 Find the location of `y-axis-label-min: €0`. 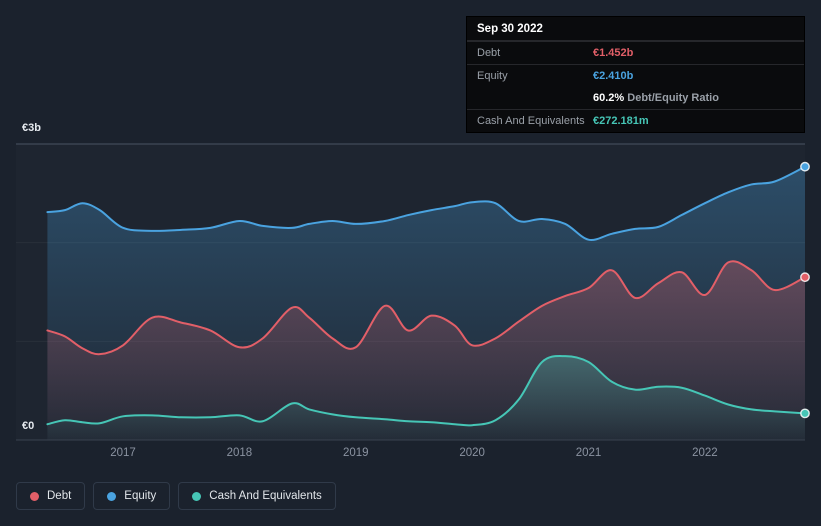

y-axis-label-min: €0 is located at coordinates (28, 426).